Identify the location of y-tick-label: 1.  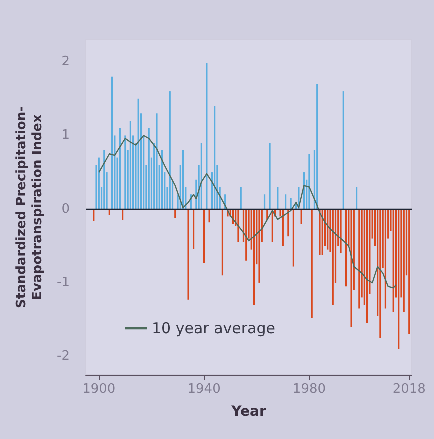
(66, 136).